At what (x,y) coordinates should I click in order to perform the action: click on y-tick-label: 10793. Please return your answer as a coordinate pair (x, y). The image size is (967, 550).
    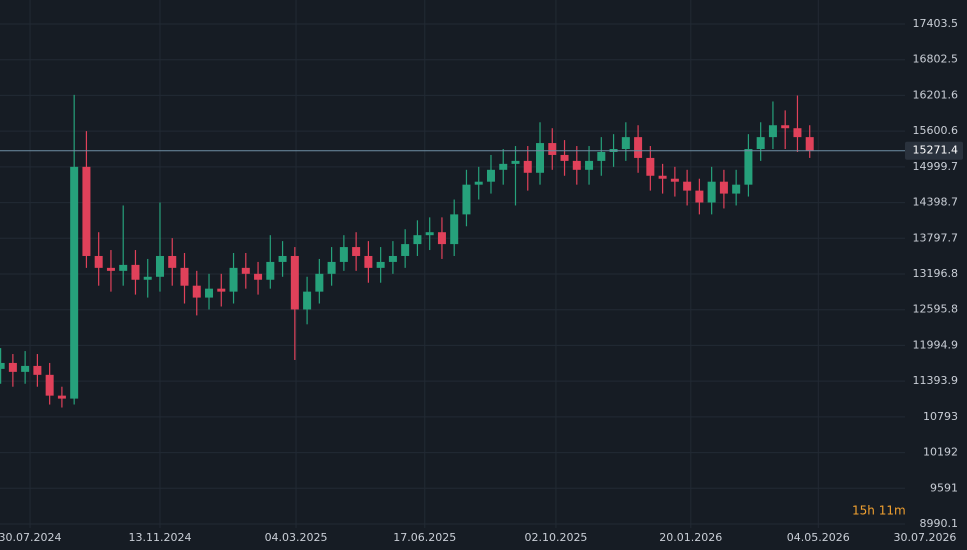
    Looking at the image, I should click on (940, 416).